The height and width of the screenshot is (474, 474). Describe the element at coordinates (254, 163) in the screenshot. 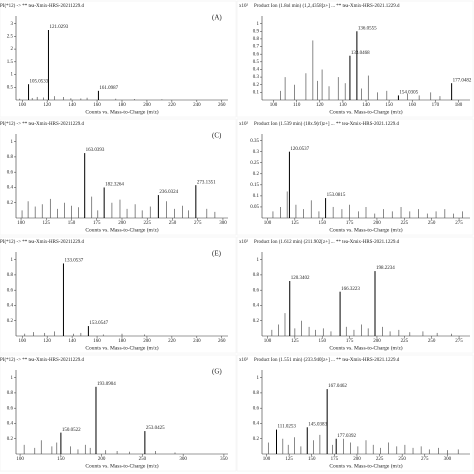

I see `y-tick-label: 0.25` at that location.